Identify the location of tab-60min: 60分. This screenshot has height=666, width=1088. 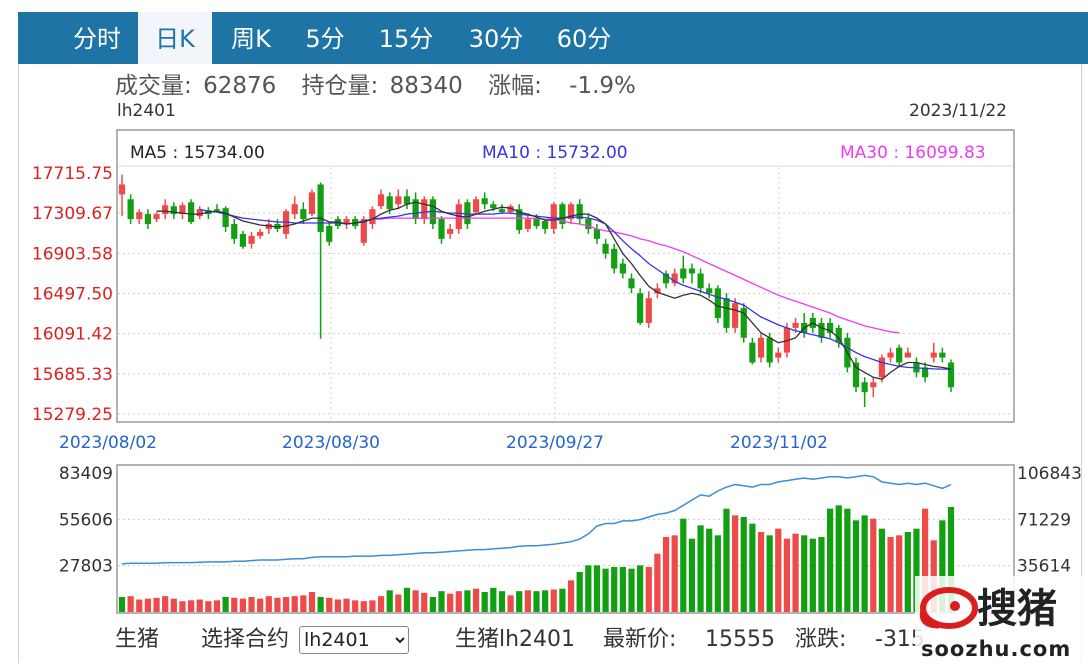
(584, 39).